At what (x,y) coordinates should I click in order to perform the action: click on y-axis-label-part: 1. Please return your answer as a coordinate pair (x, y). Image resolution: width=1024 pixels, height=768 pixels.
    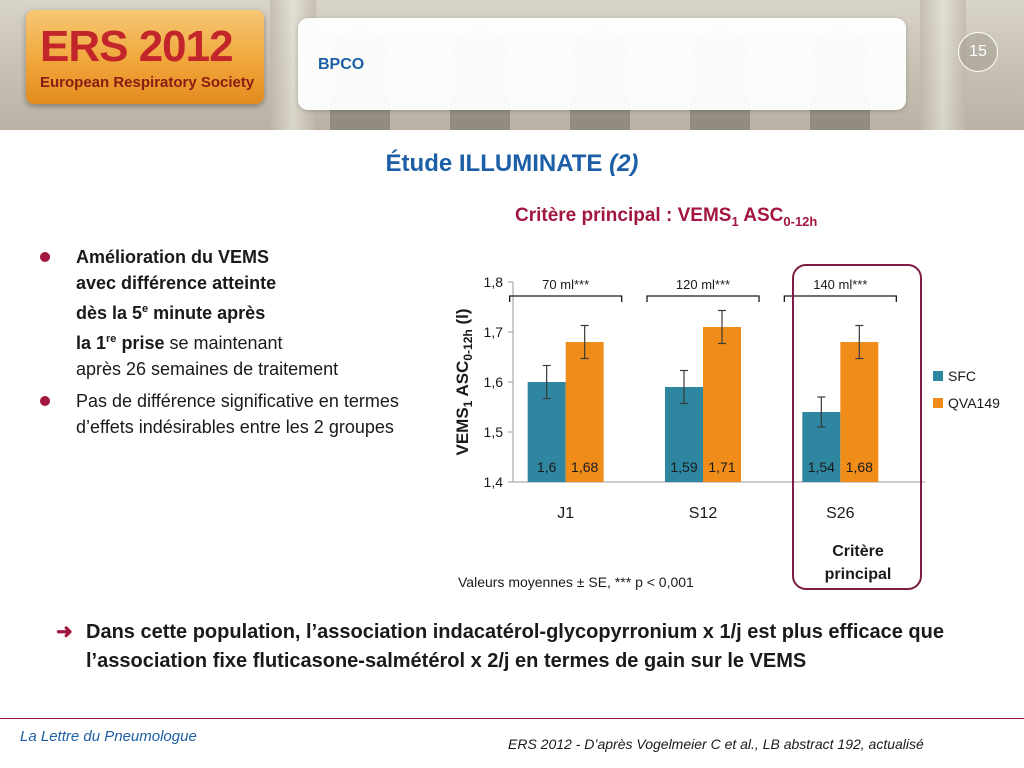
    Looking at the image, I should click on (468, 403).